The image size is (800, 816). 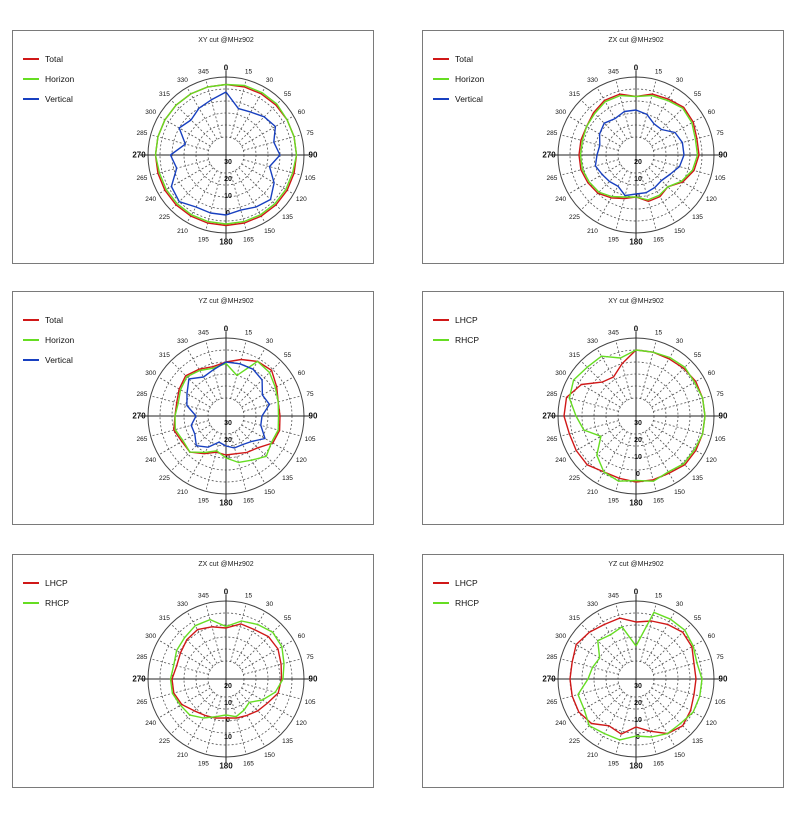 What do you see at coordinates (139, 155) in the screenshot?
I see `angle-tick-label: 270` at bounding box center [139, 155].